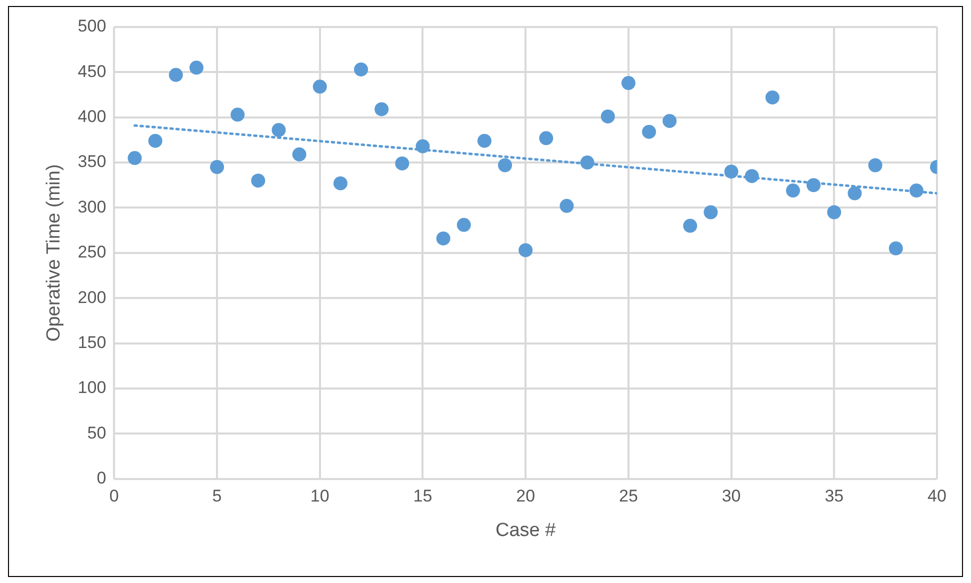 Image resolution: width=971 pixels, height=583 pixels. What do you see at coordinates (92, 71) in the screenshot?
I see `y-tick-label: 450` at bounding box center [92, 71].